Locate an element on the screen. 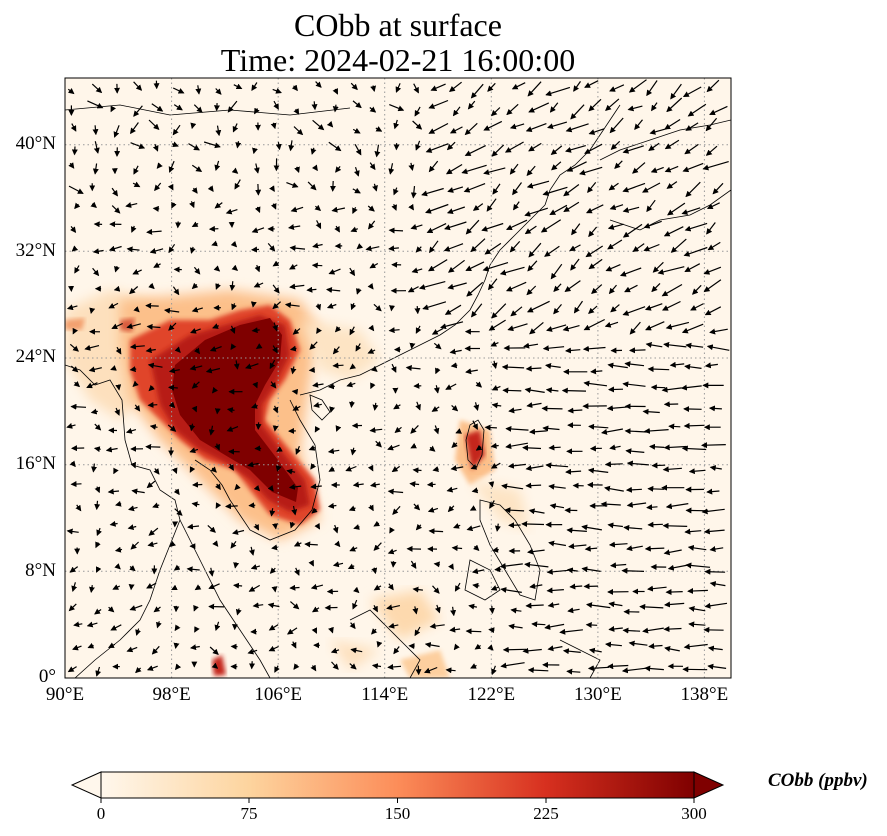 The image size is (887, 836). colorbar-label: CObb (ppbv) is located at coordinates (818, 780).